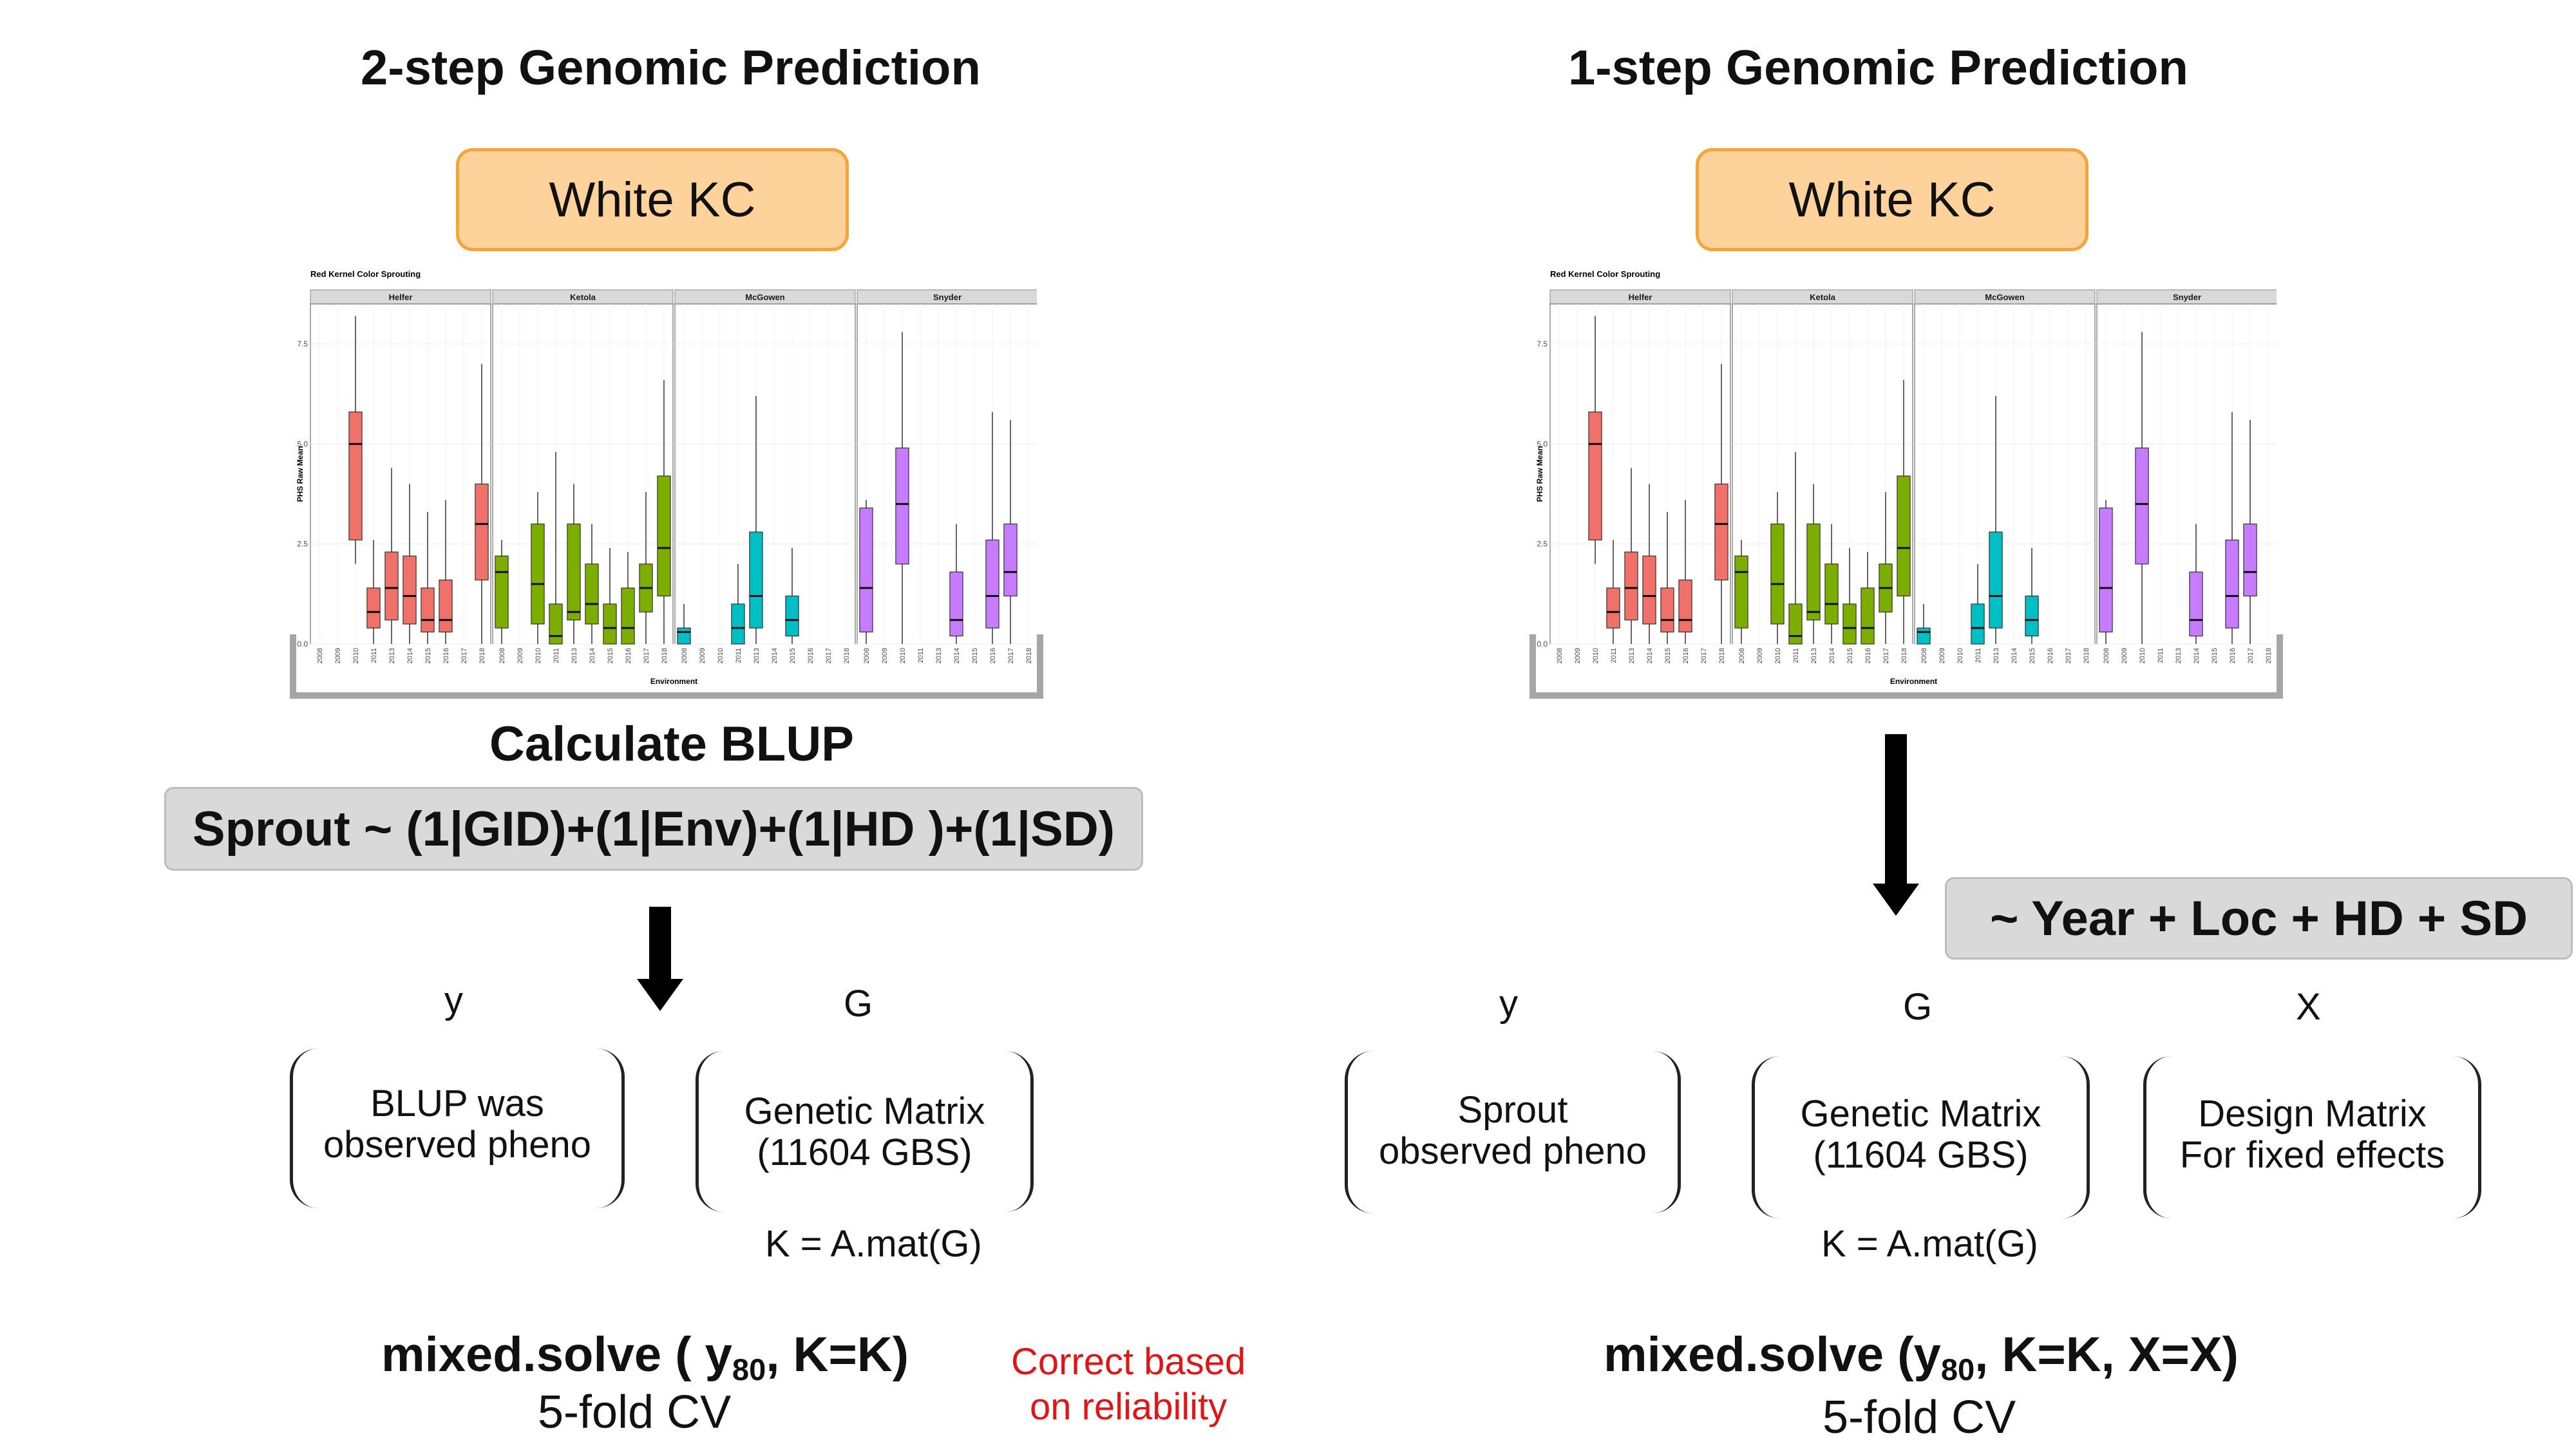 The height and width of the screenshot is (1449, 2576). What do you see at coordinates (1614, 655) in the screenshot?
I see `right-x-tick-label: 2011` at bounding box center [1614, 655].